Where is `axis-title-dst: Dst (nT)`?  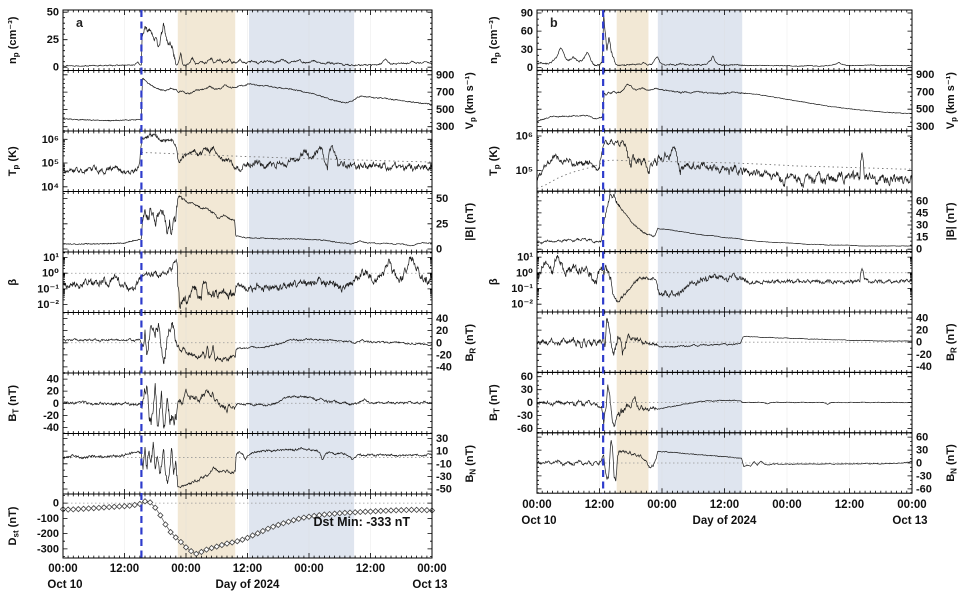 axis-title-dst: Dst (nT) is located at coordinates (14, 525).